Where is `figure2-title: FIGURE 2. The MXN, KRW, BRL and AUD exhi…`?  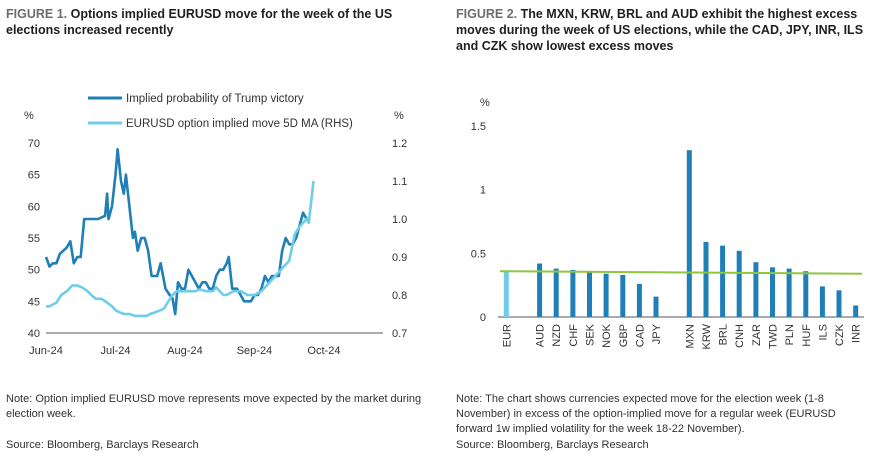
figure2-title: FIGURE 2. The MXN, KRW, BRL and AUD exhi… is located at coordinates (665, 30).